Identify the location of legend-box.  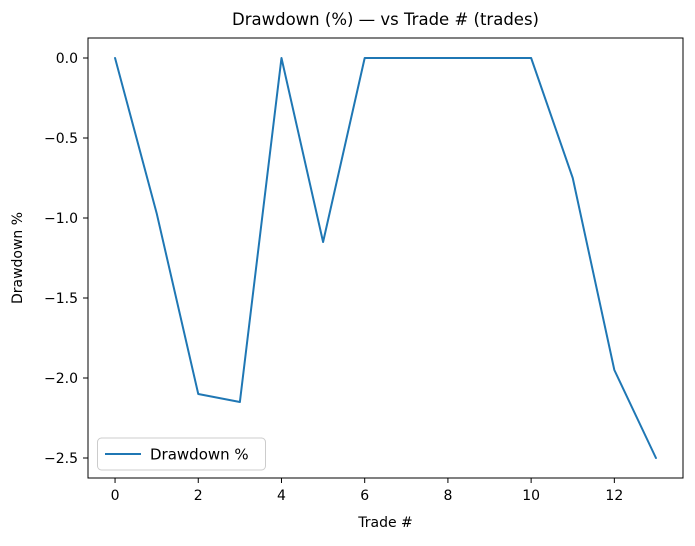
(181, 454).